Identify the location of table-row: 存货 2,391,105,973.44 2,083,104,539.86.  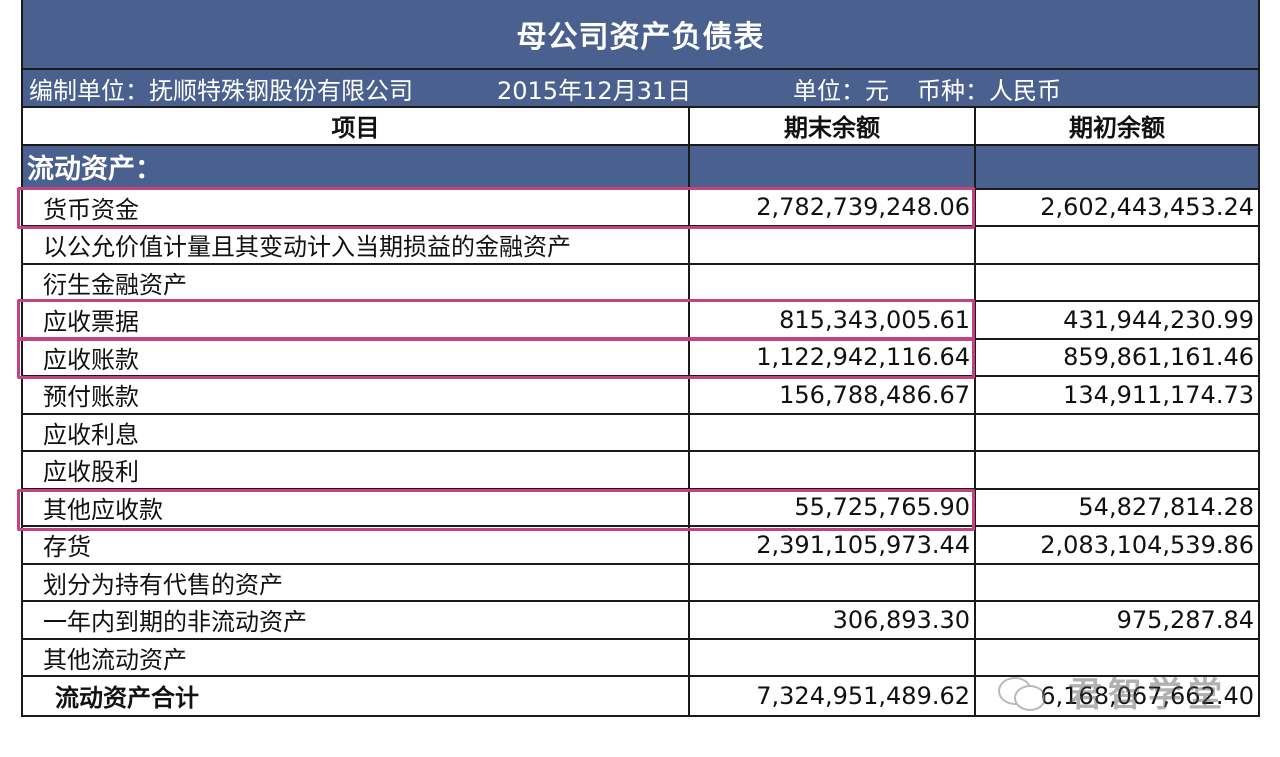
(640, 546).